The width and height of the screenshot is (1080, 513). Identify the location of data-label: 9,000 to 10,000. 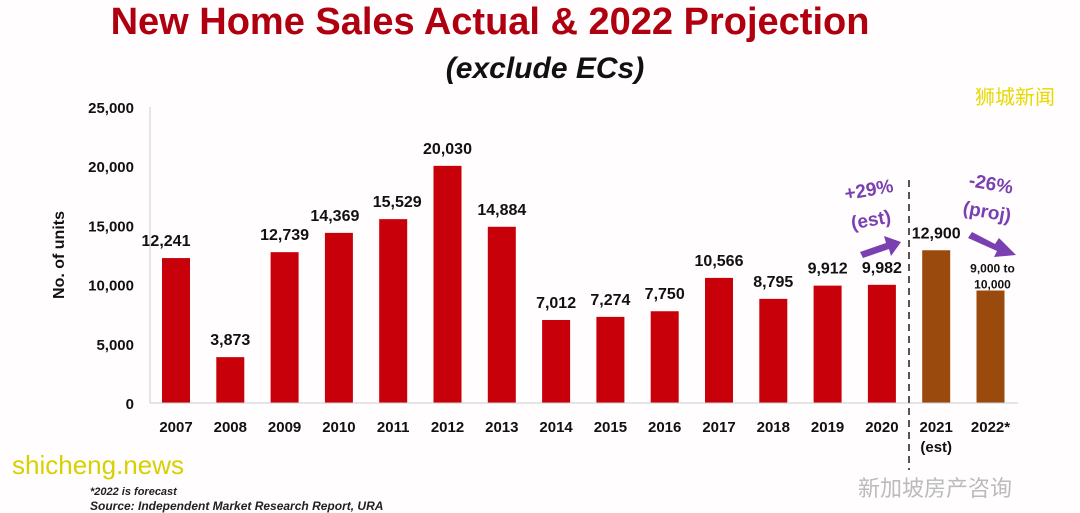
(992, 277).